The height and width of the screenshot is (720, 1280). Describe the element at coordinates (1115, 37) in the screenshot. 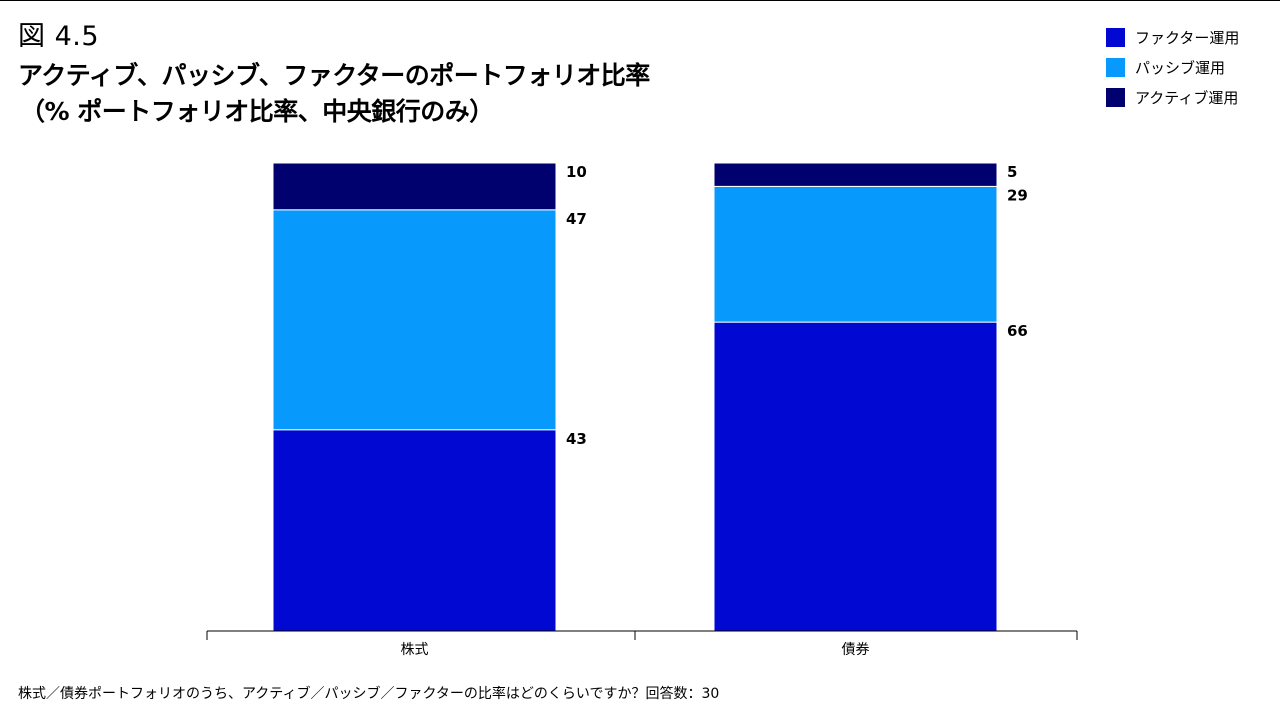

I see `legend-swatch-factor` at that location.